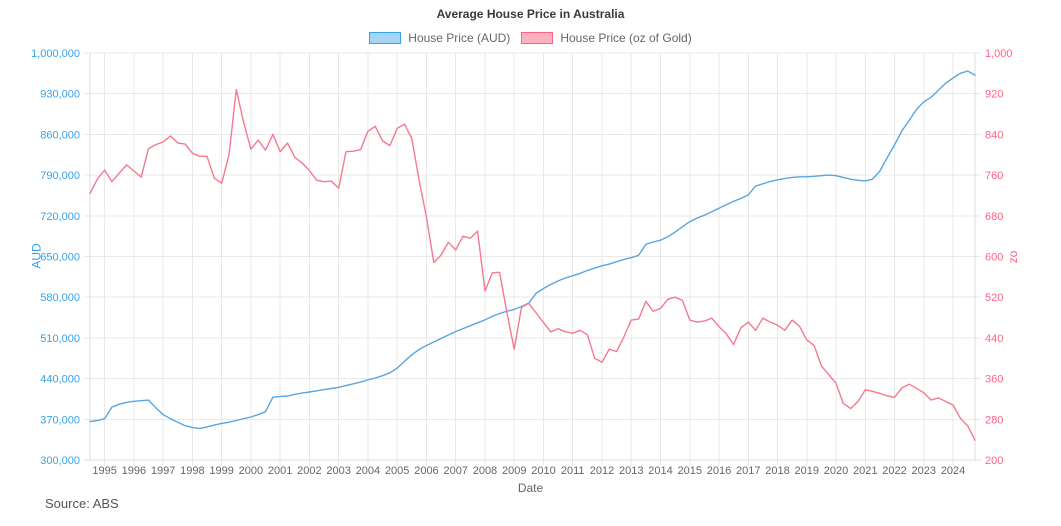 The width and height of the screenshot is (1061, 526). I want to click on y-tick-label-left: 790,000, so click(60, 176).